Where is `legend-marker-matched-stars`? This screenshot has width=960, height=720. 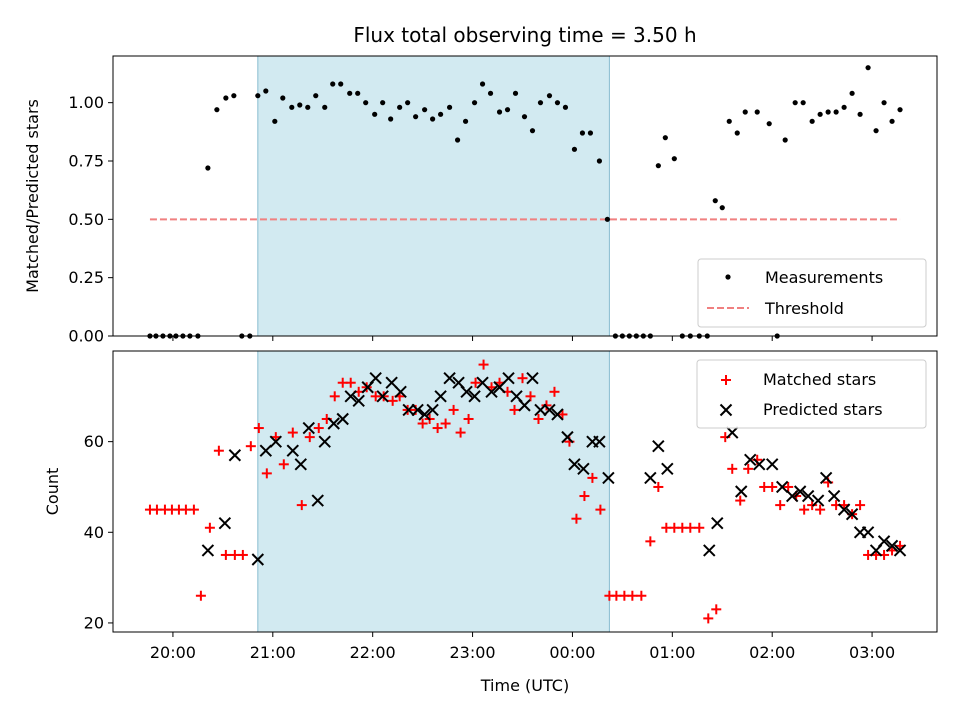
legend-marker-matched-stars is located at coordinates (726, 380).